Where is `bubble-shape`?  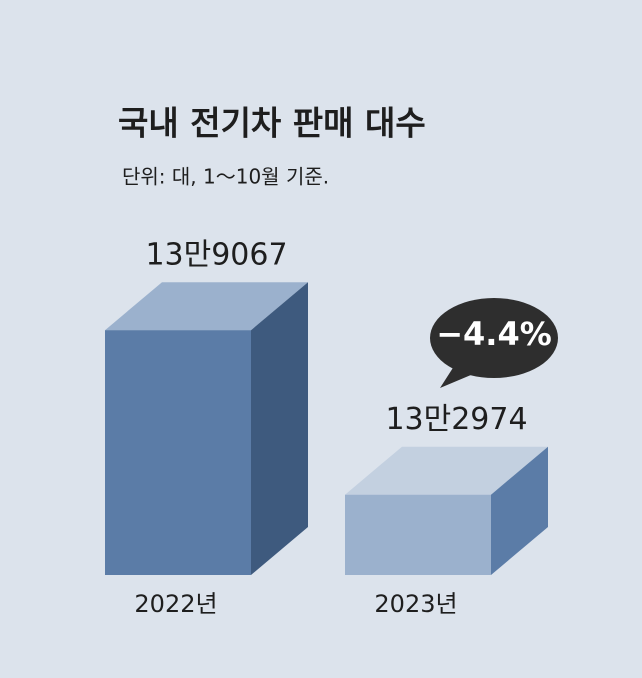
bubble-shape is located at coordinates (494, 338).